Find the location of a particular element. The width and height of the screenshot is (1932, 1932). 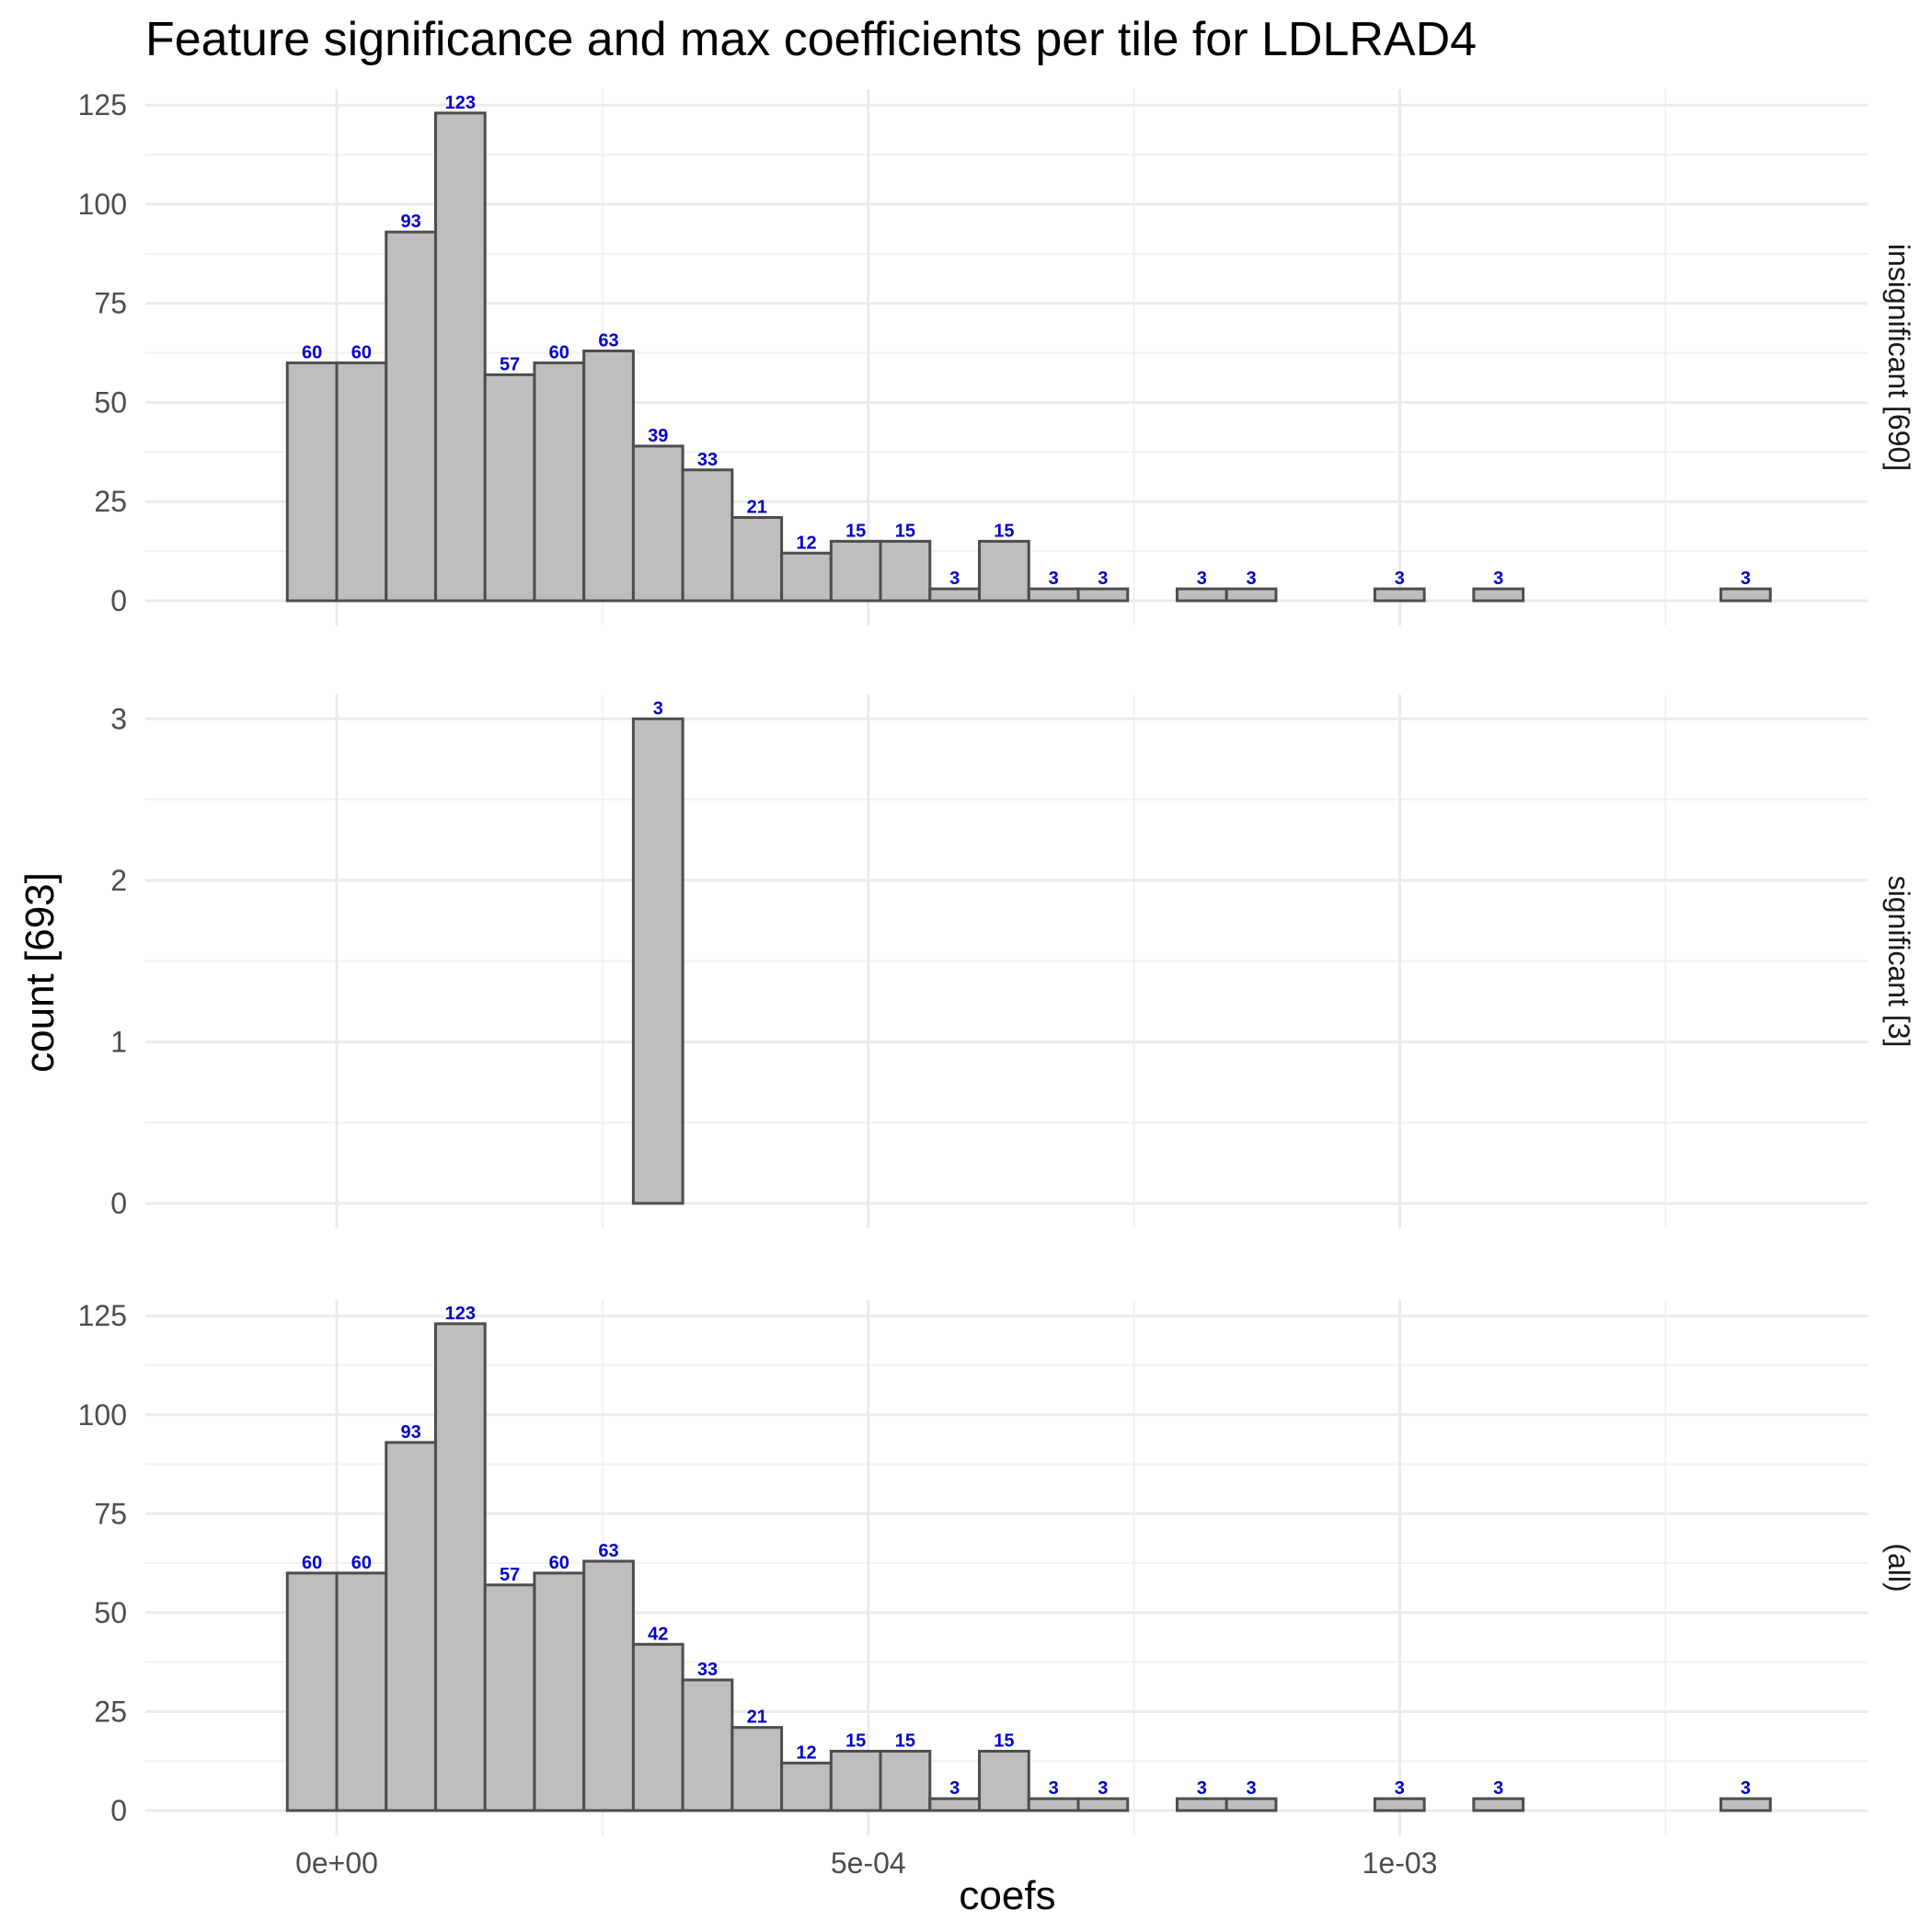

x-axis-ticks: 0e+00 5e-04 1e-03 is located at coordinates (866, 1863).